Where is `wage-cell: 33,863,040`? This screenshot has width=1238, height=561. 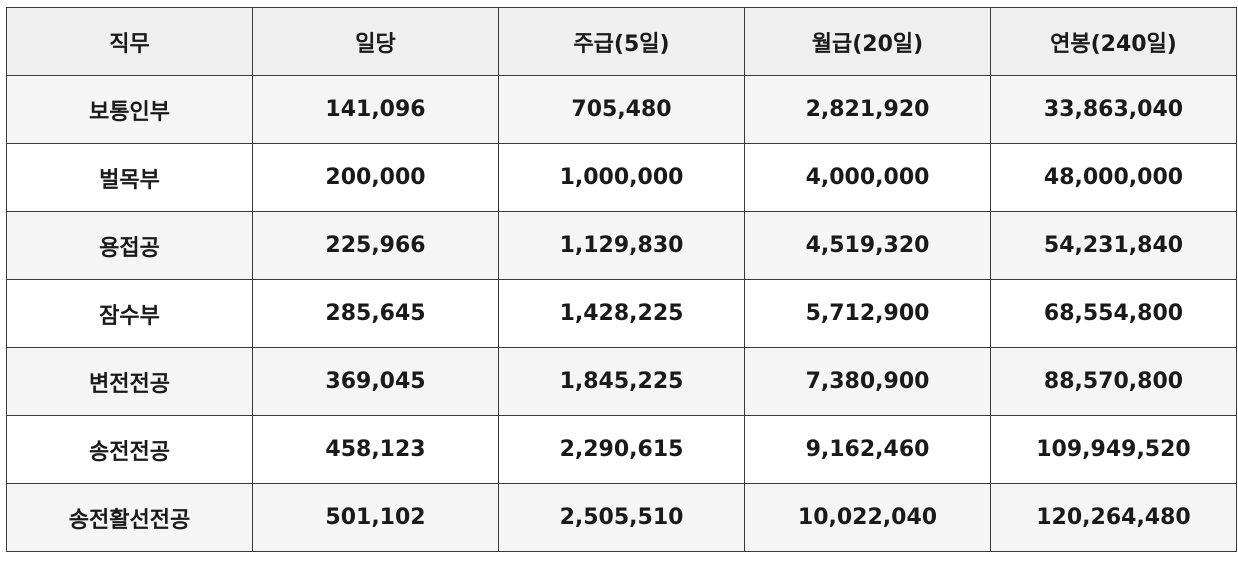
wage-cell: 33,863,040 is located at coordinates (1113, 109).